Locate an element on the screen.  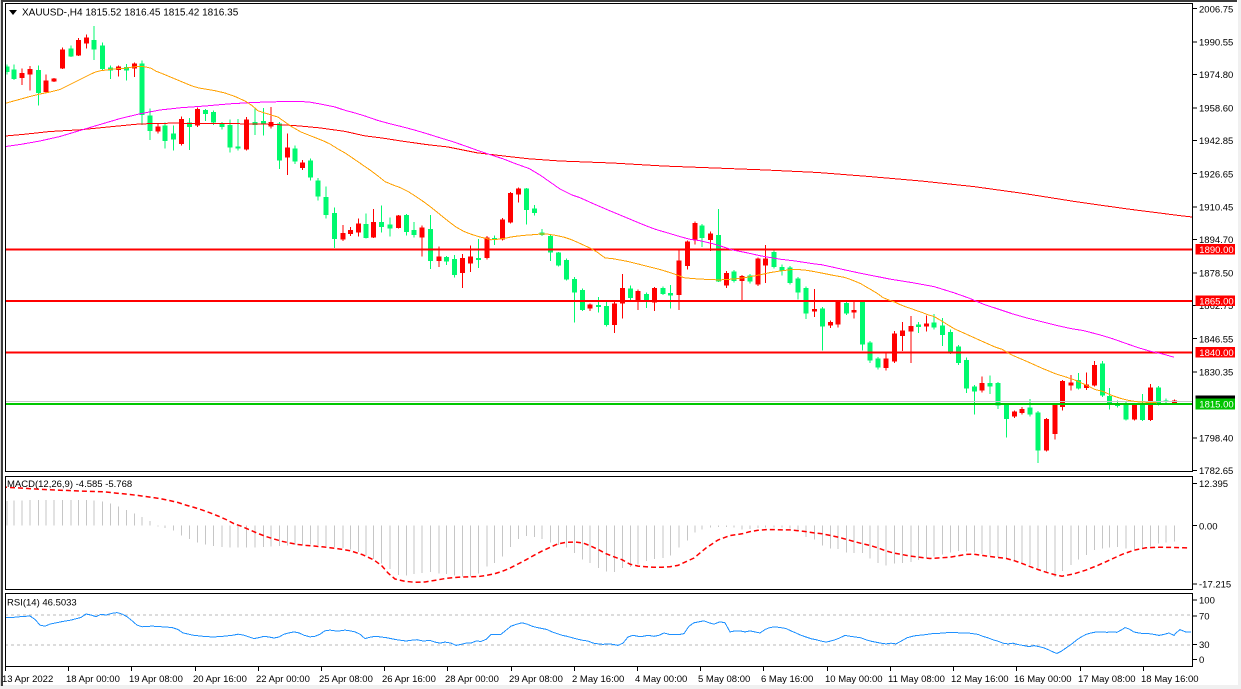
svg-text: 1878.50 is located at coordinates (1216, 274).